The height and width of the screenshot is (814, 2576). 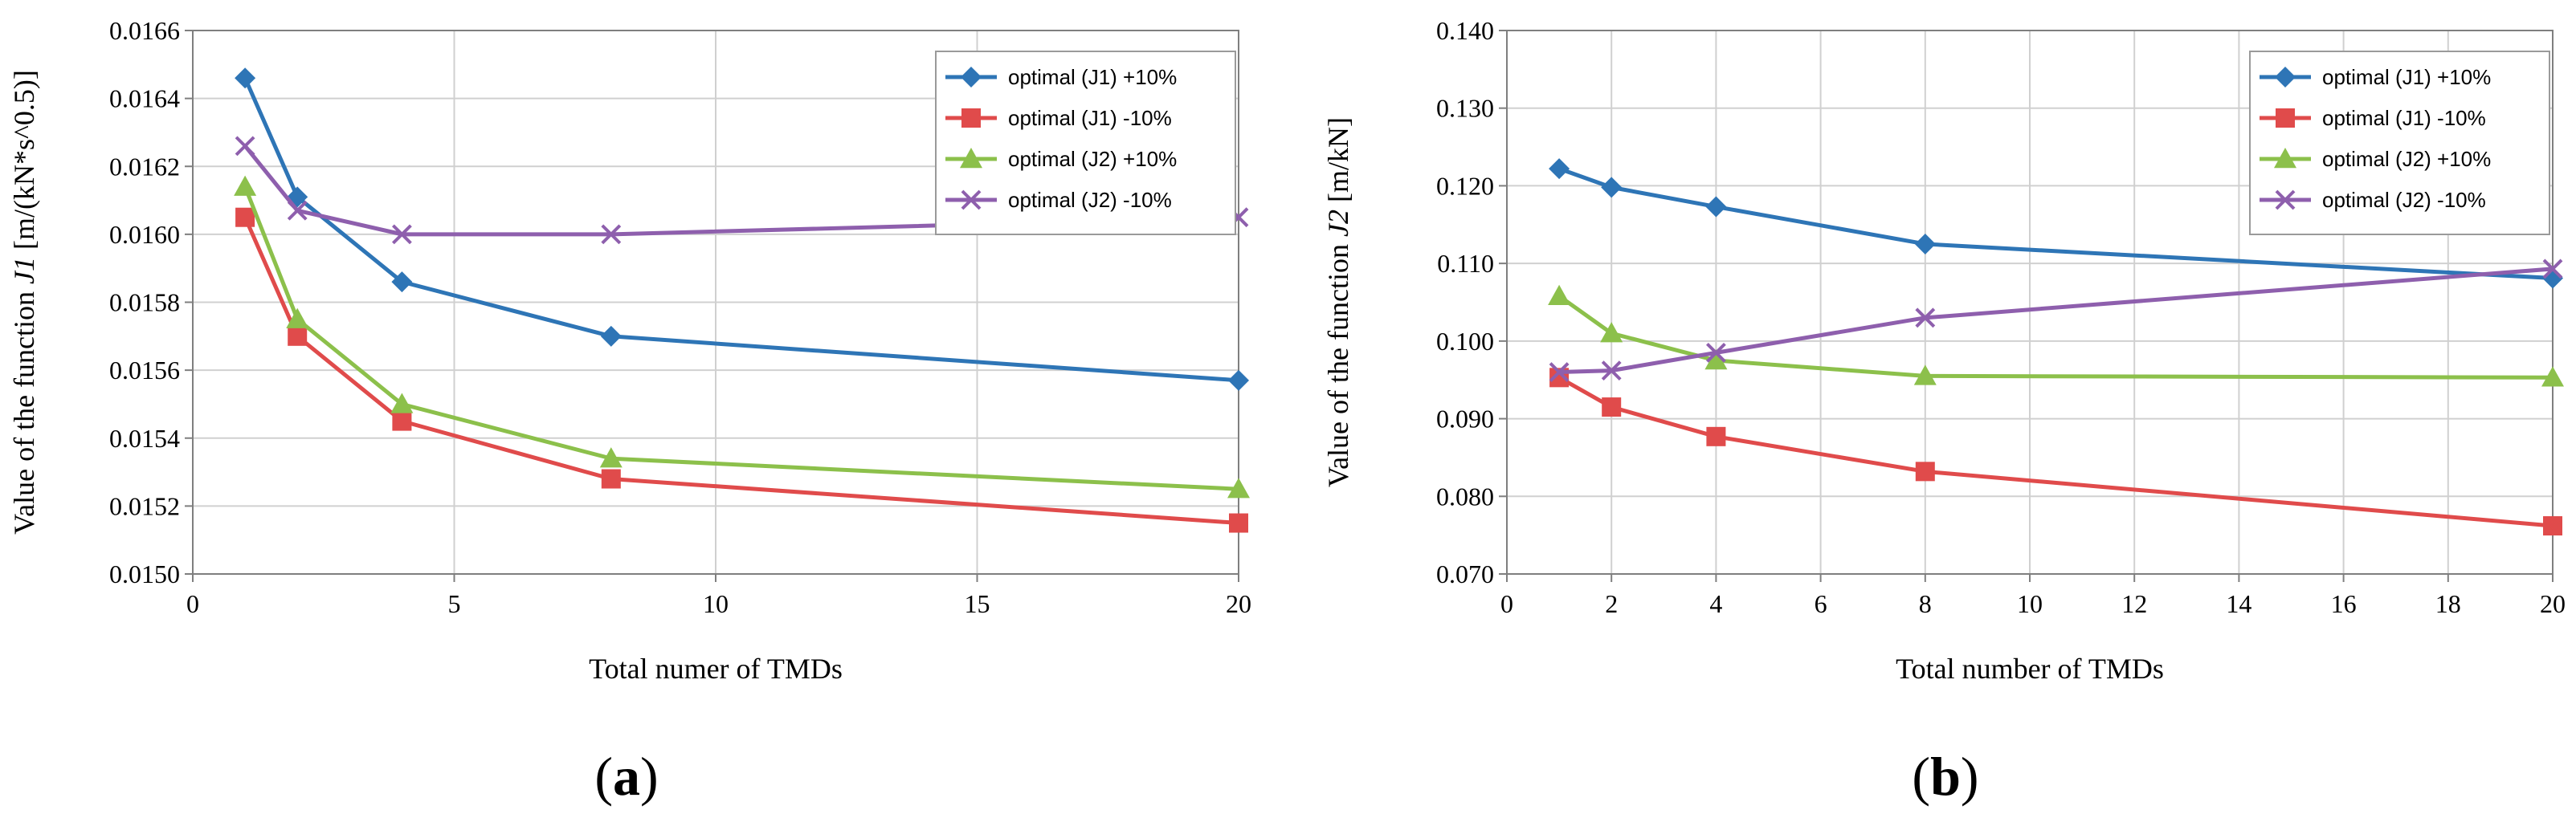 I want to click on chart-a-legend-label-2: optimal (J1) -10%, so click(x=1090, y=118).